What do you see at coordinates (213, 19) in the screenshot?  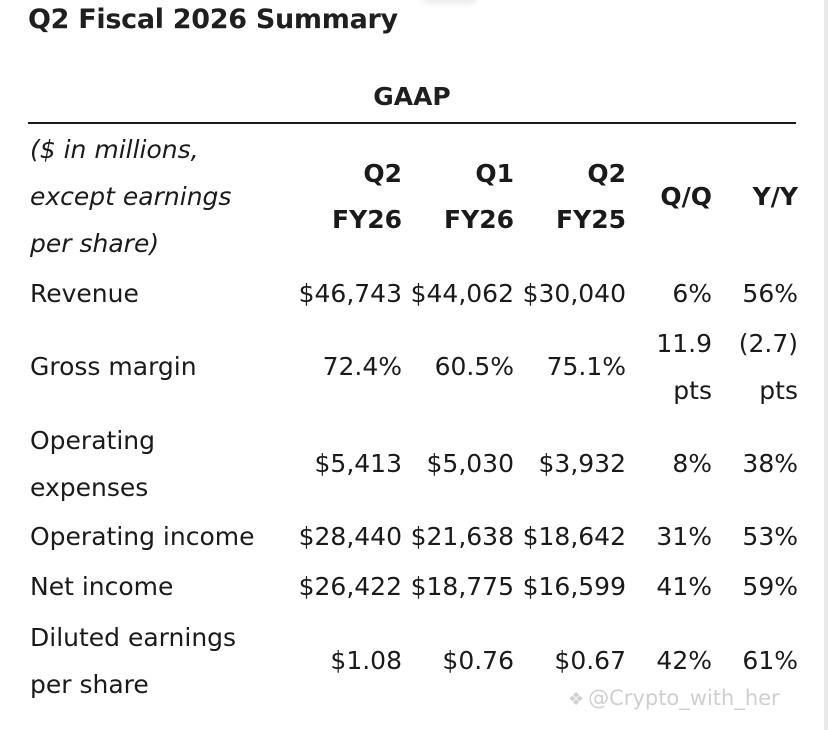 I see `page-title: Q2 Fiscal 2026 Summary` at bounding box center [213, 19].